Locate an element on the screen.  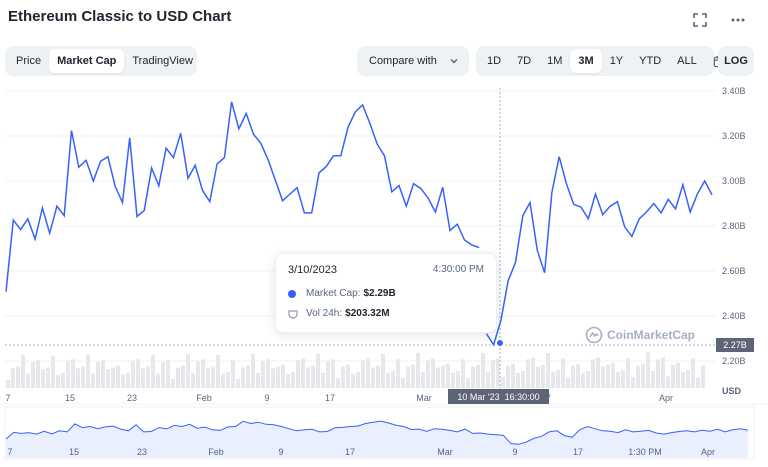
navigator-line is located at coordinates (377, 432).